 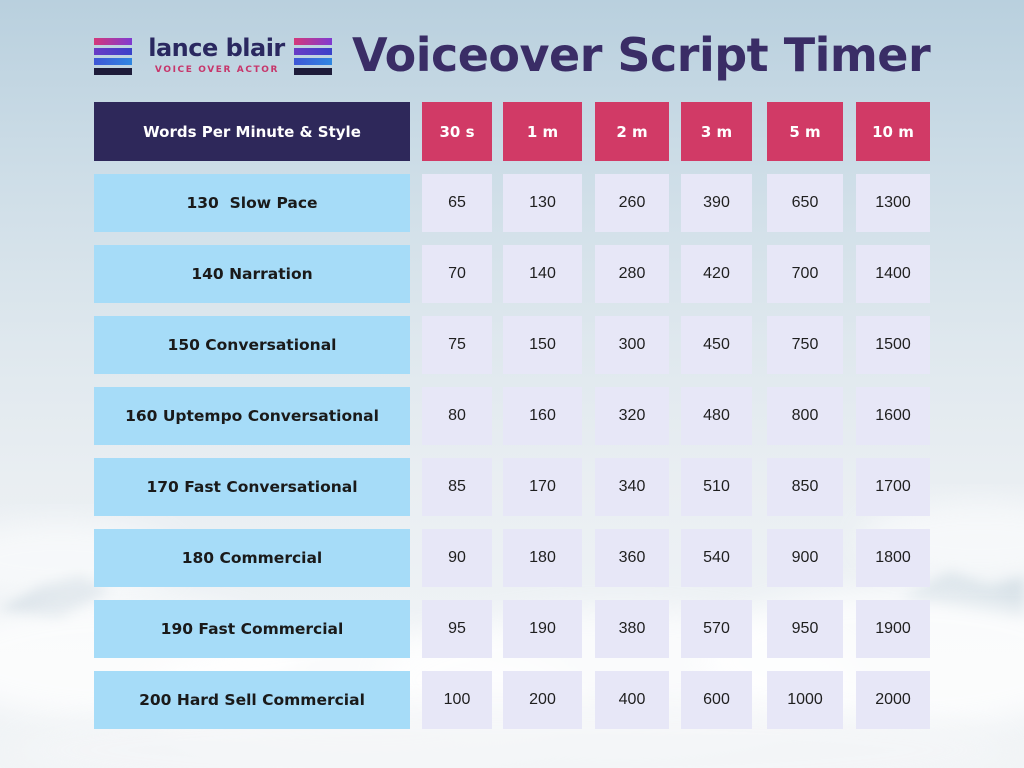 What do you see at coordinates (716, 203) in the screenshot?
I see `word-count-cell: 390` at bounding box center [716, 203].